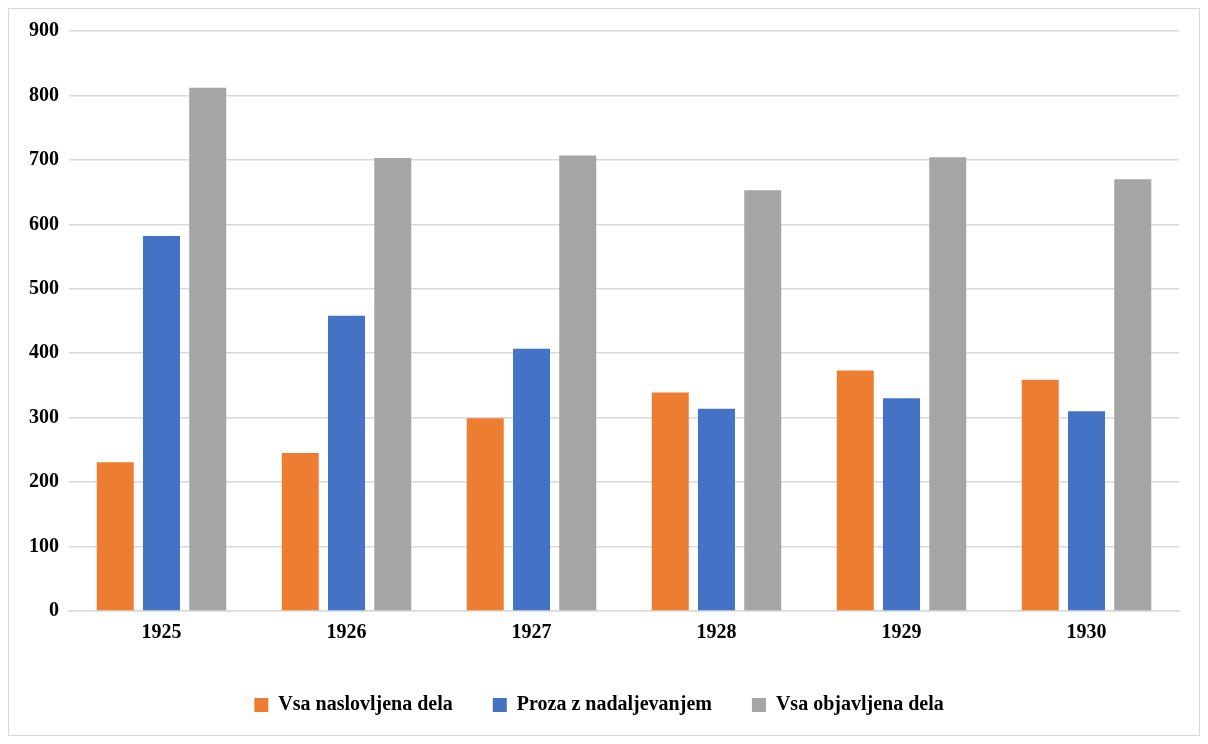 This screenshot has height=744, width=1208. I want to click on y-tick-label: 100, so click(44, 544).